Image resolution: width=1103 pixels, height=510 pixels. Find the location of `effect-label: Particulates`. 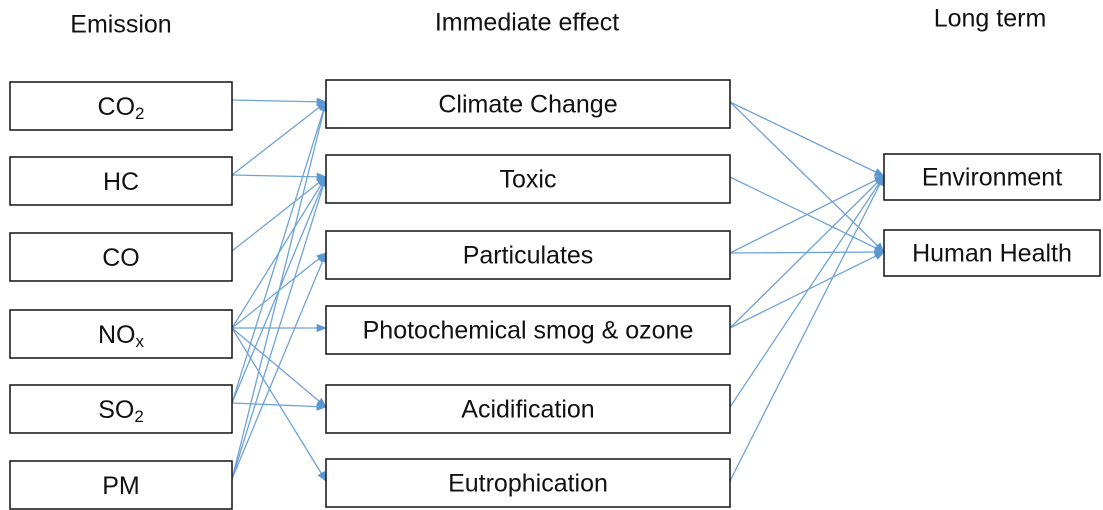

effect-label: Particulates is located at coordinates (528, 256).